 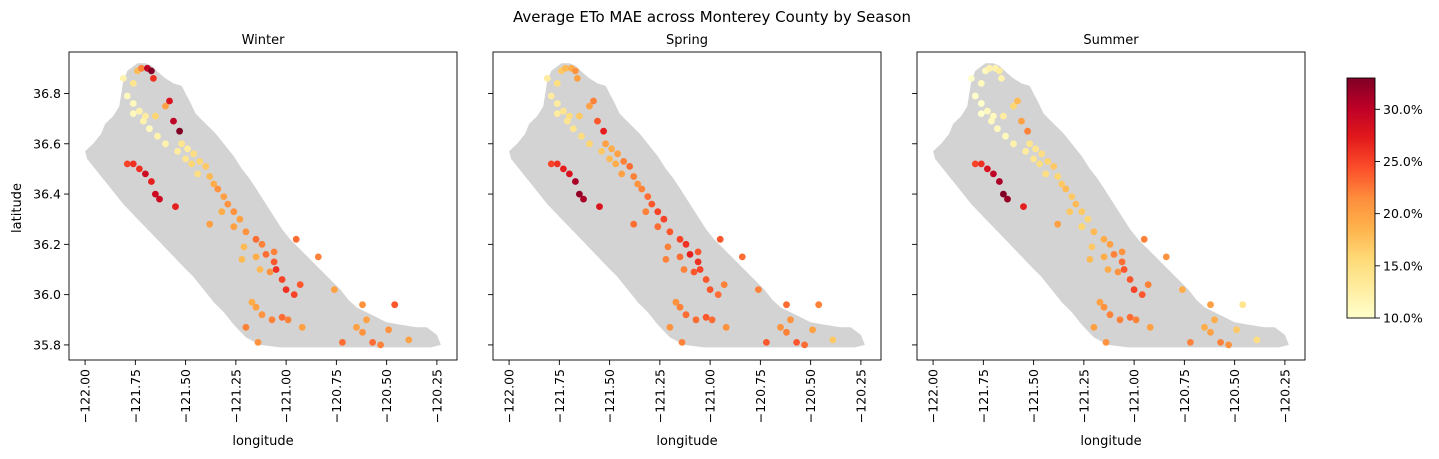 I want to click on x-tick-label: −121.75, so click(x=983, y=396).